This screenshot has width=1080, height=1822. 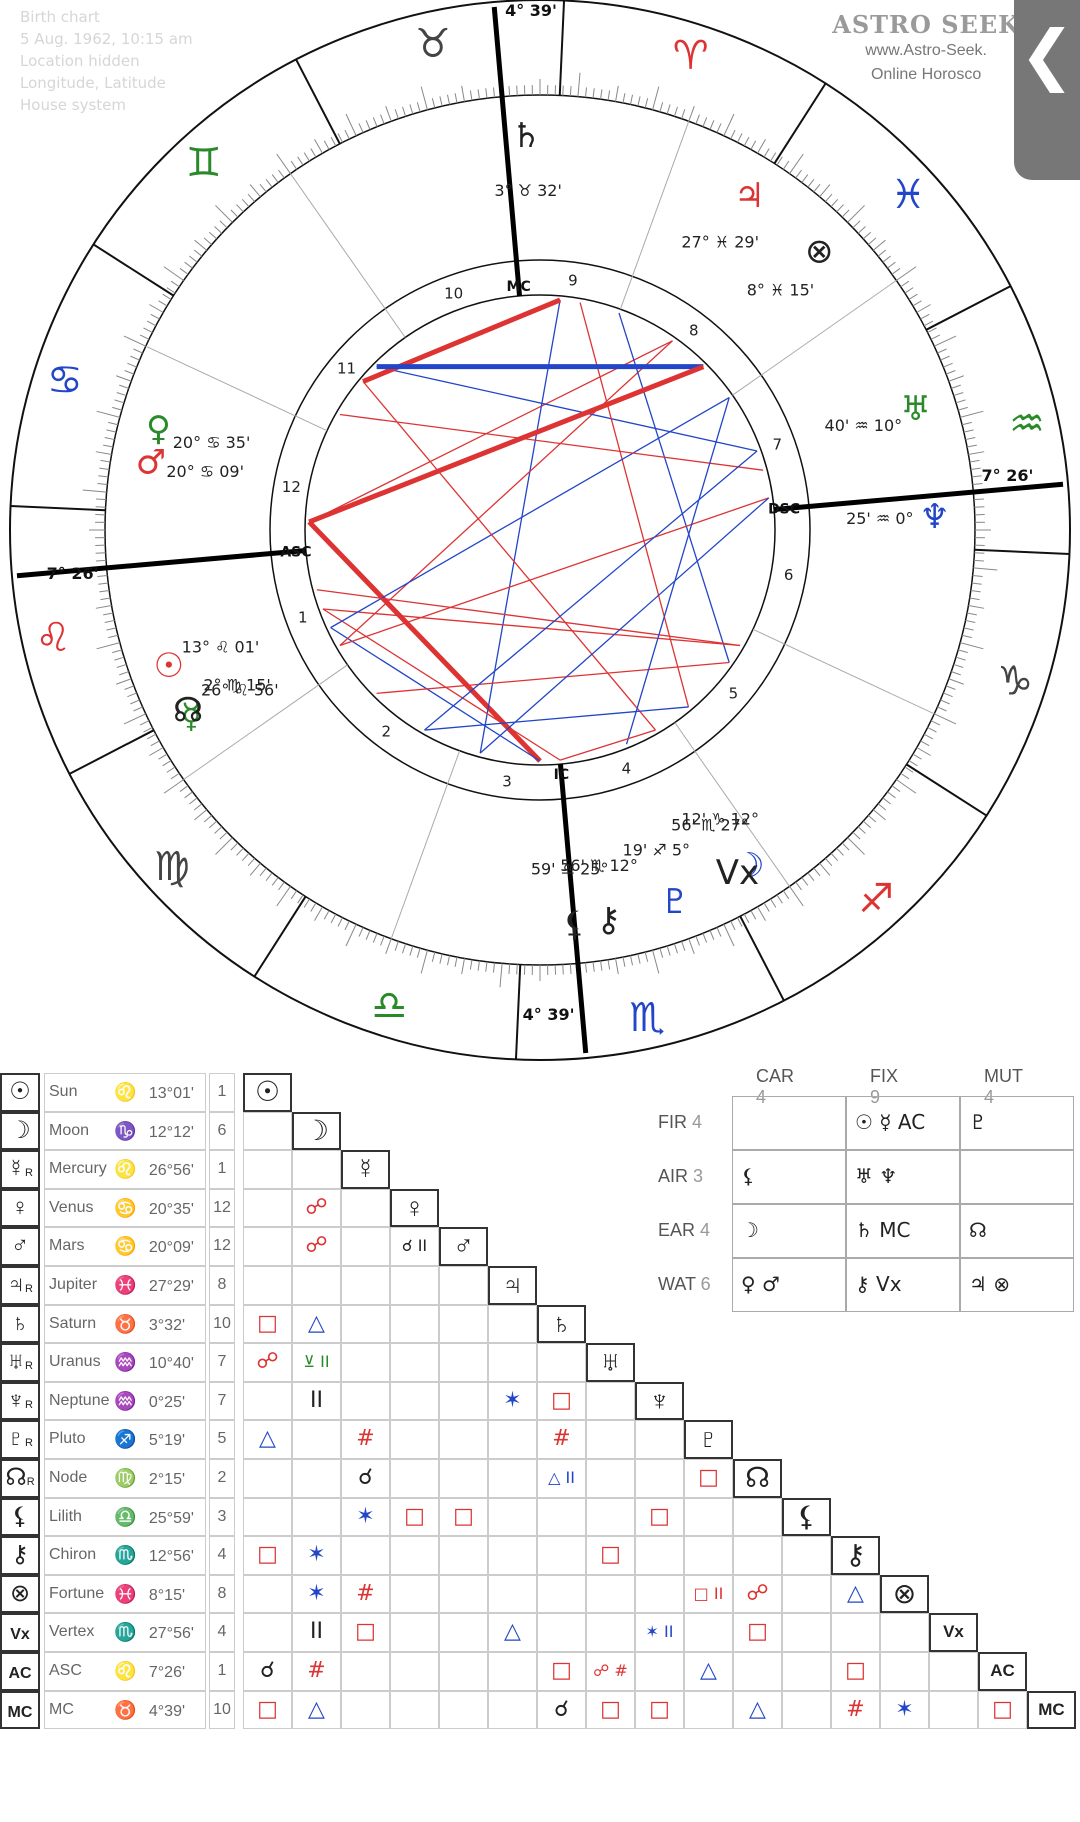 What do you see at coordinates (222, 1439) in the screenshot?
I see `house-number-cell: 5` at bounding box center [222, 1439].